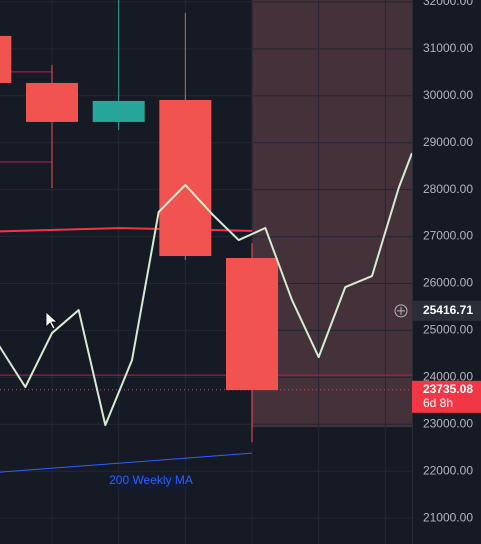 This screenshot has width=481, height=544. Describe the element at coordinates (448, 423) in the screenshot. I see `y-tick-label: 23000.00` at that location.